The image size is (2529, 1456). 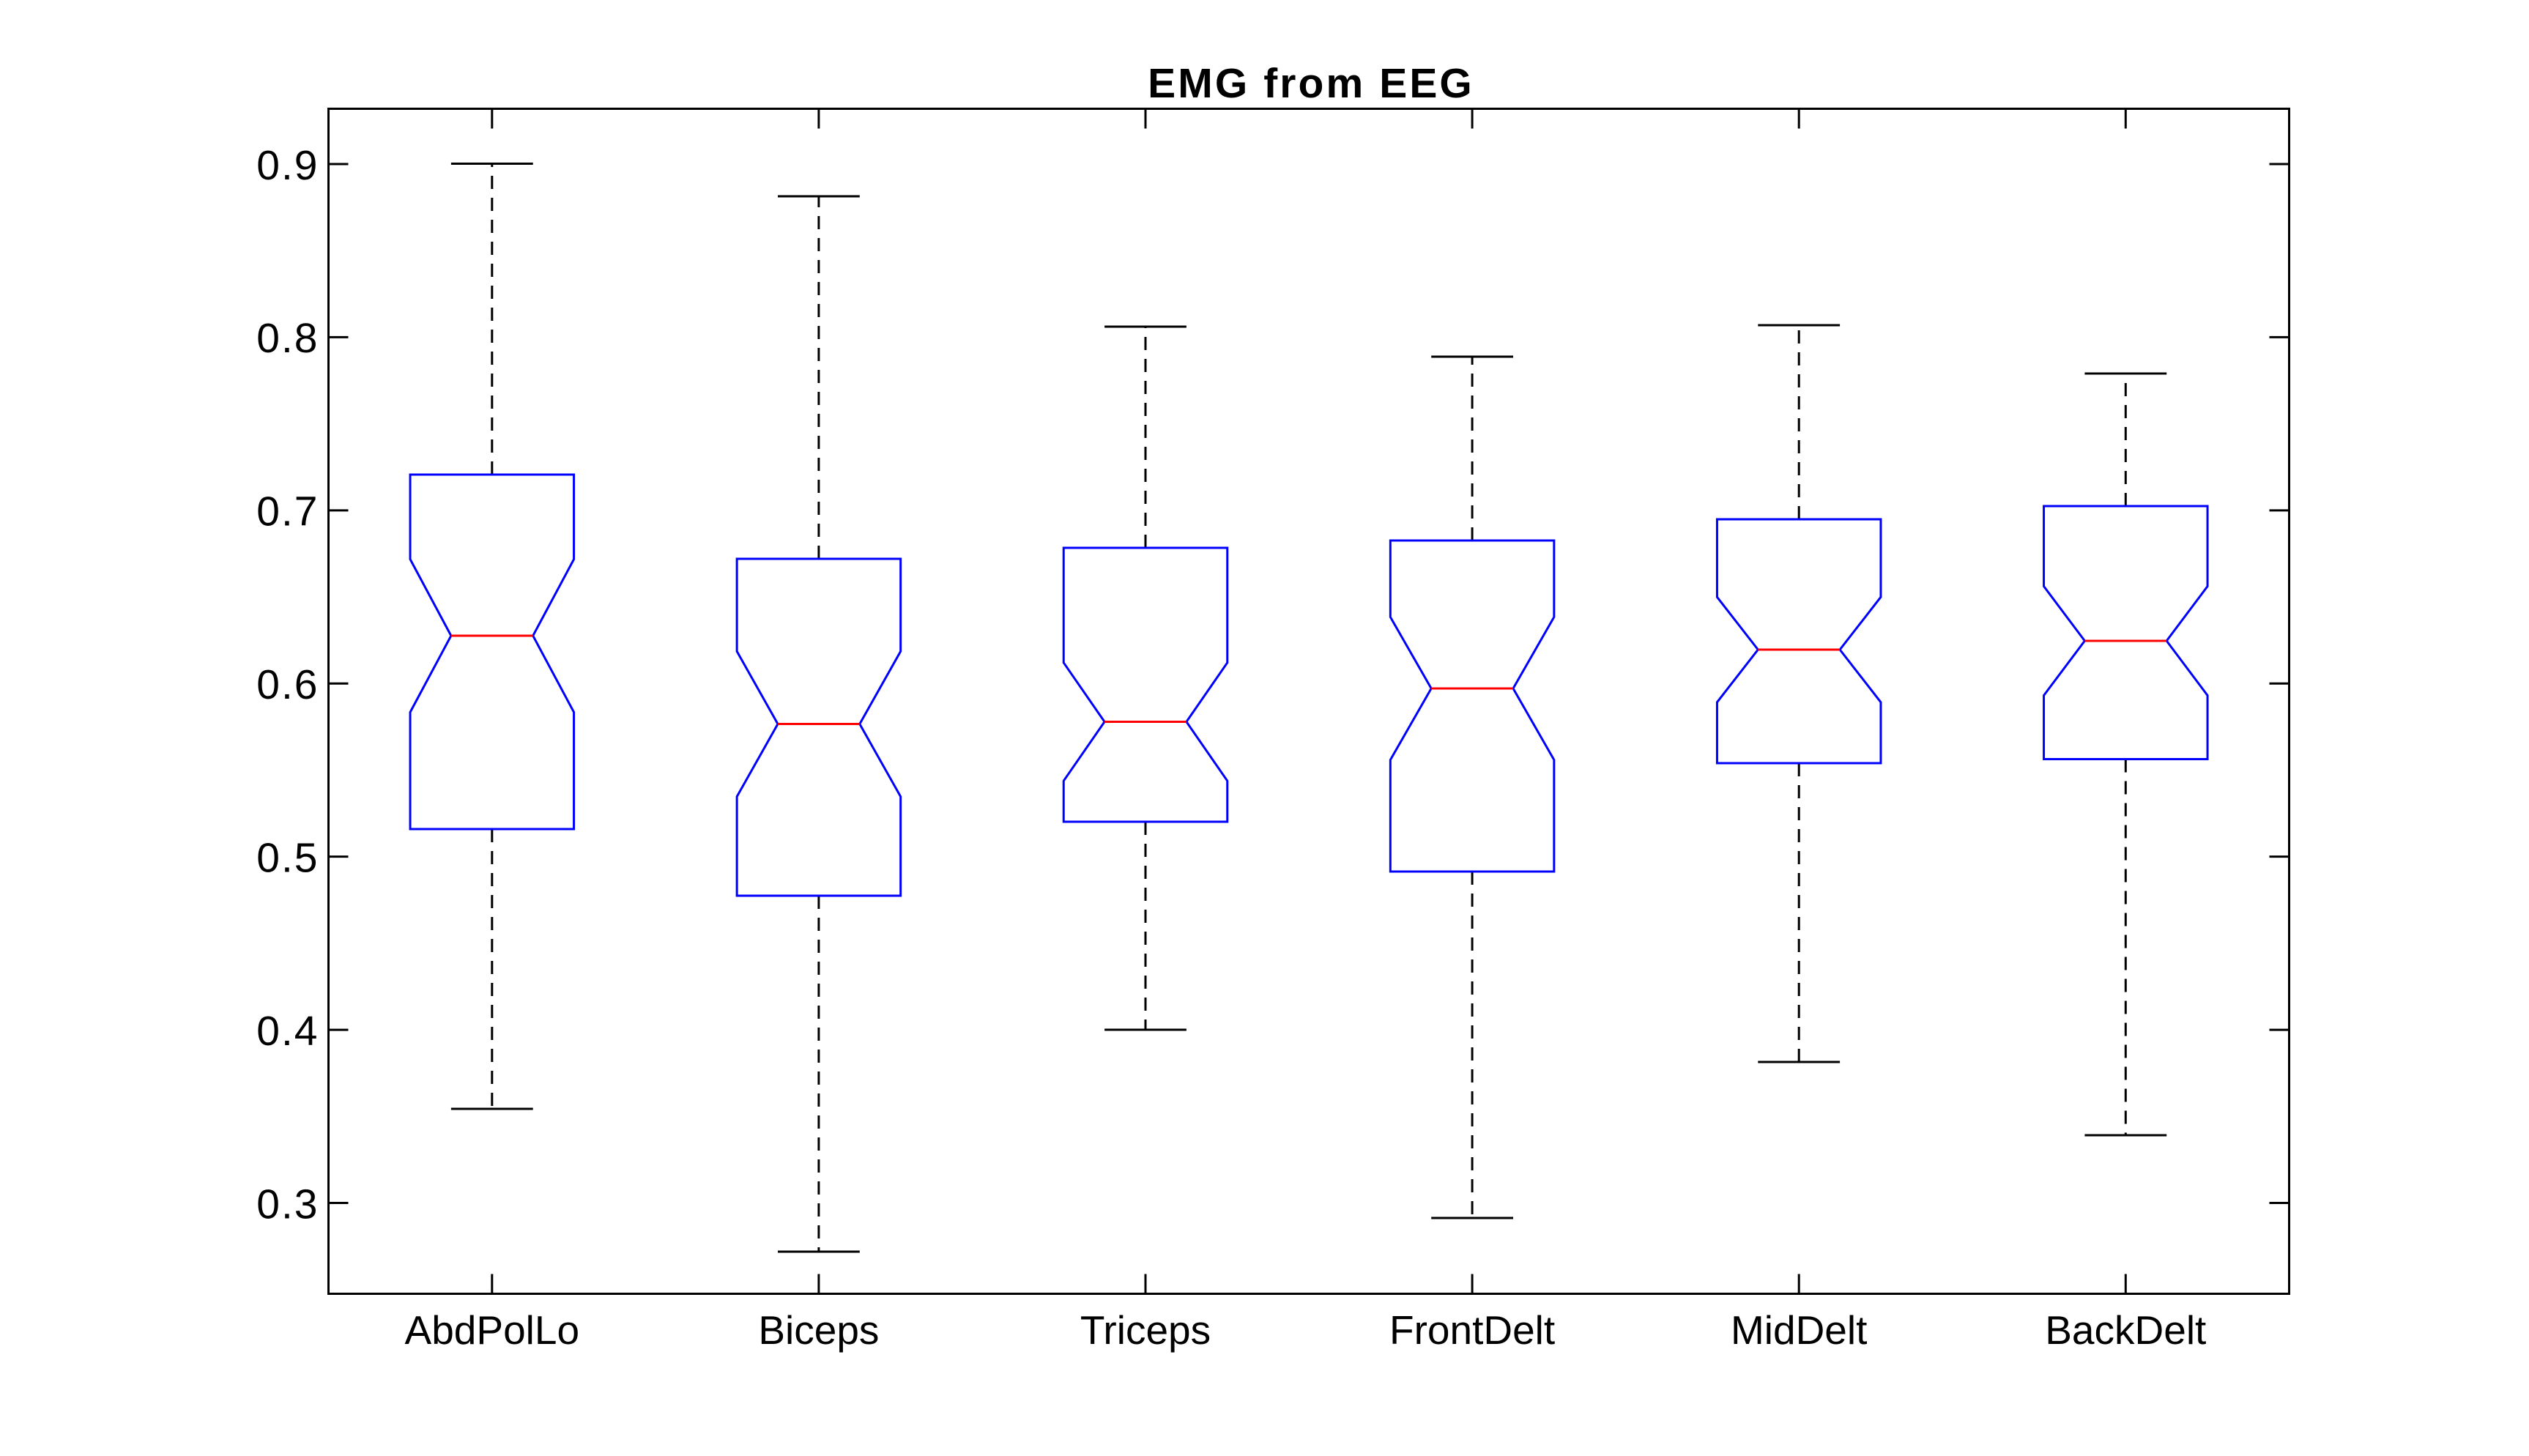 I want to click on svg-text: 0.3, so click(x=287, y=1204).